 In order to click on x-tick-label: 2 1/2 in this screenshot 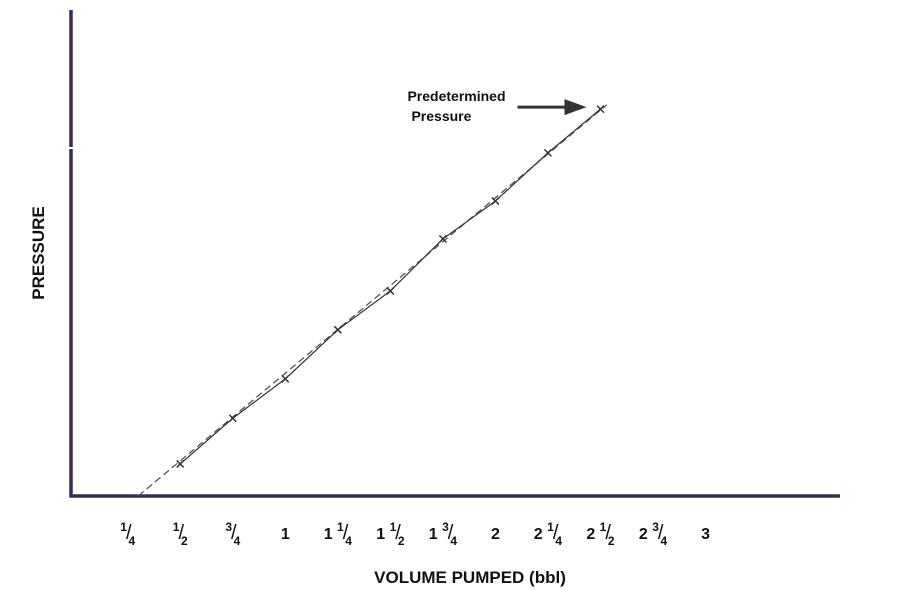, I will do `click(600, 534)`.